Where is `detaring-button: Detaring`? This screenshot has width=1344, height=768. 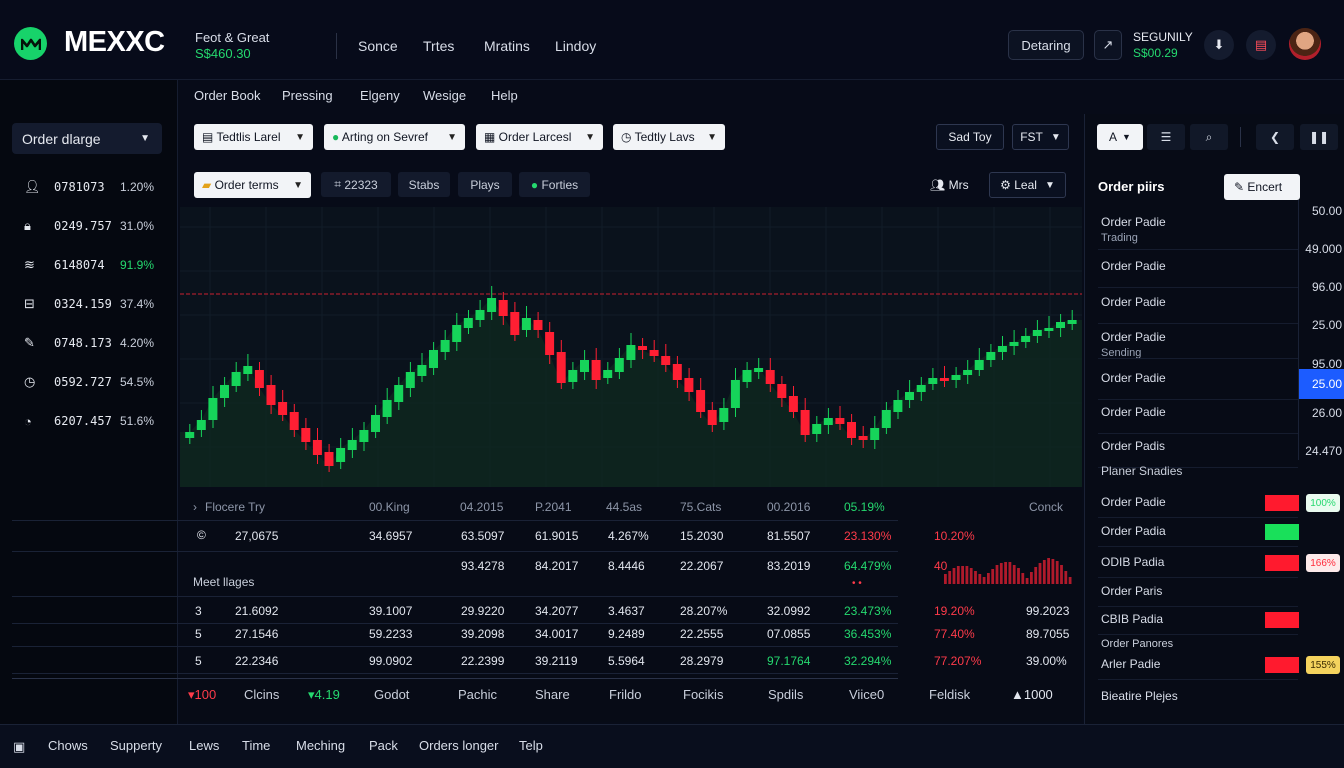
detaring-button: Detaring is located at coordinates (1046, 45).